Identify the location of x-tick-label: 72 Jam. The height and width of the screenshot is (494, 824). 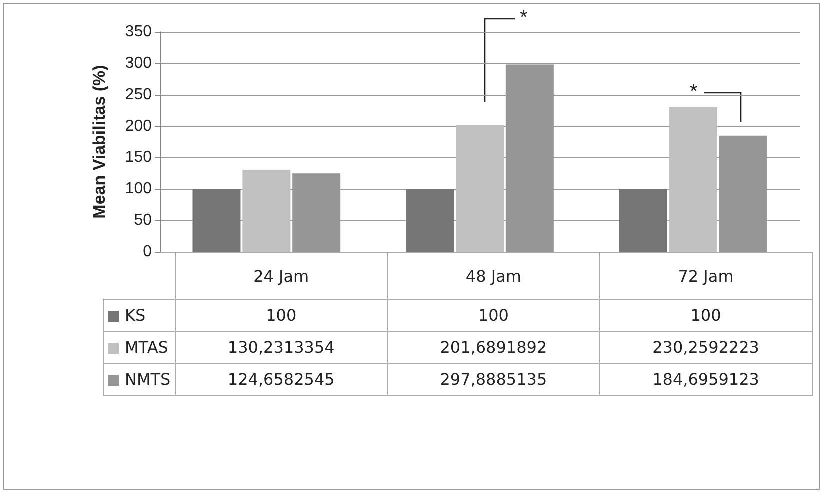
(706, 276).